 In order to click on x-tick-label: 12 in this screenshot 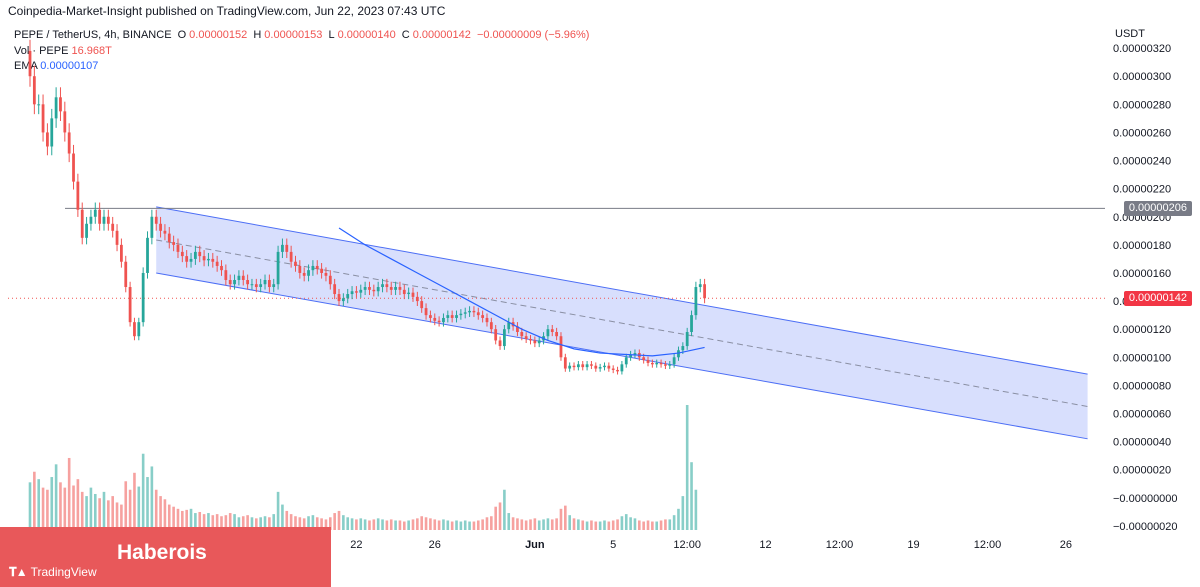, I will do `click(765, 545)`.